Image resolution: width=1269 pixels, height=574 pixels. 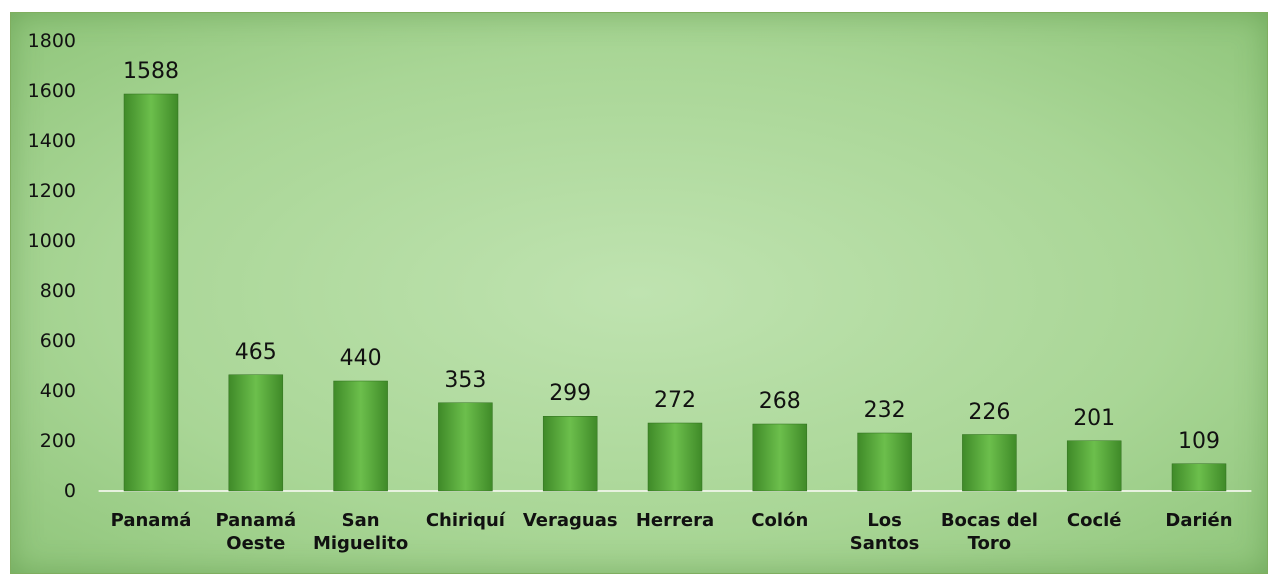 What do you see at coordinates (51, 191) in the screenshot?
I see `y-tick-label: 1200` at bounding box center [51, 191].